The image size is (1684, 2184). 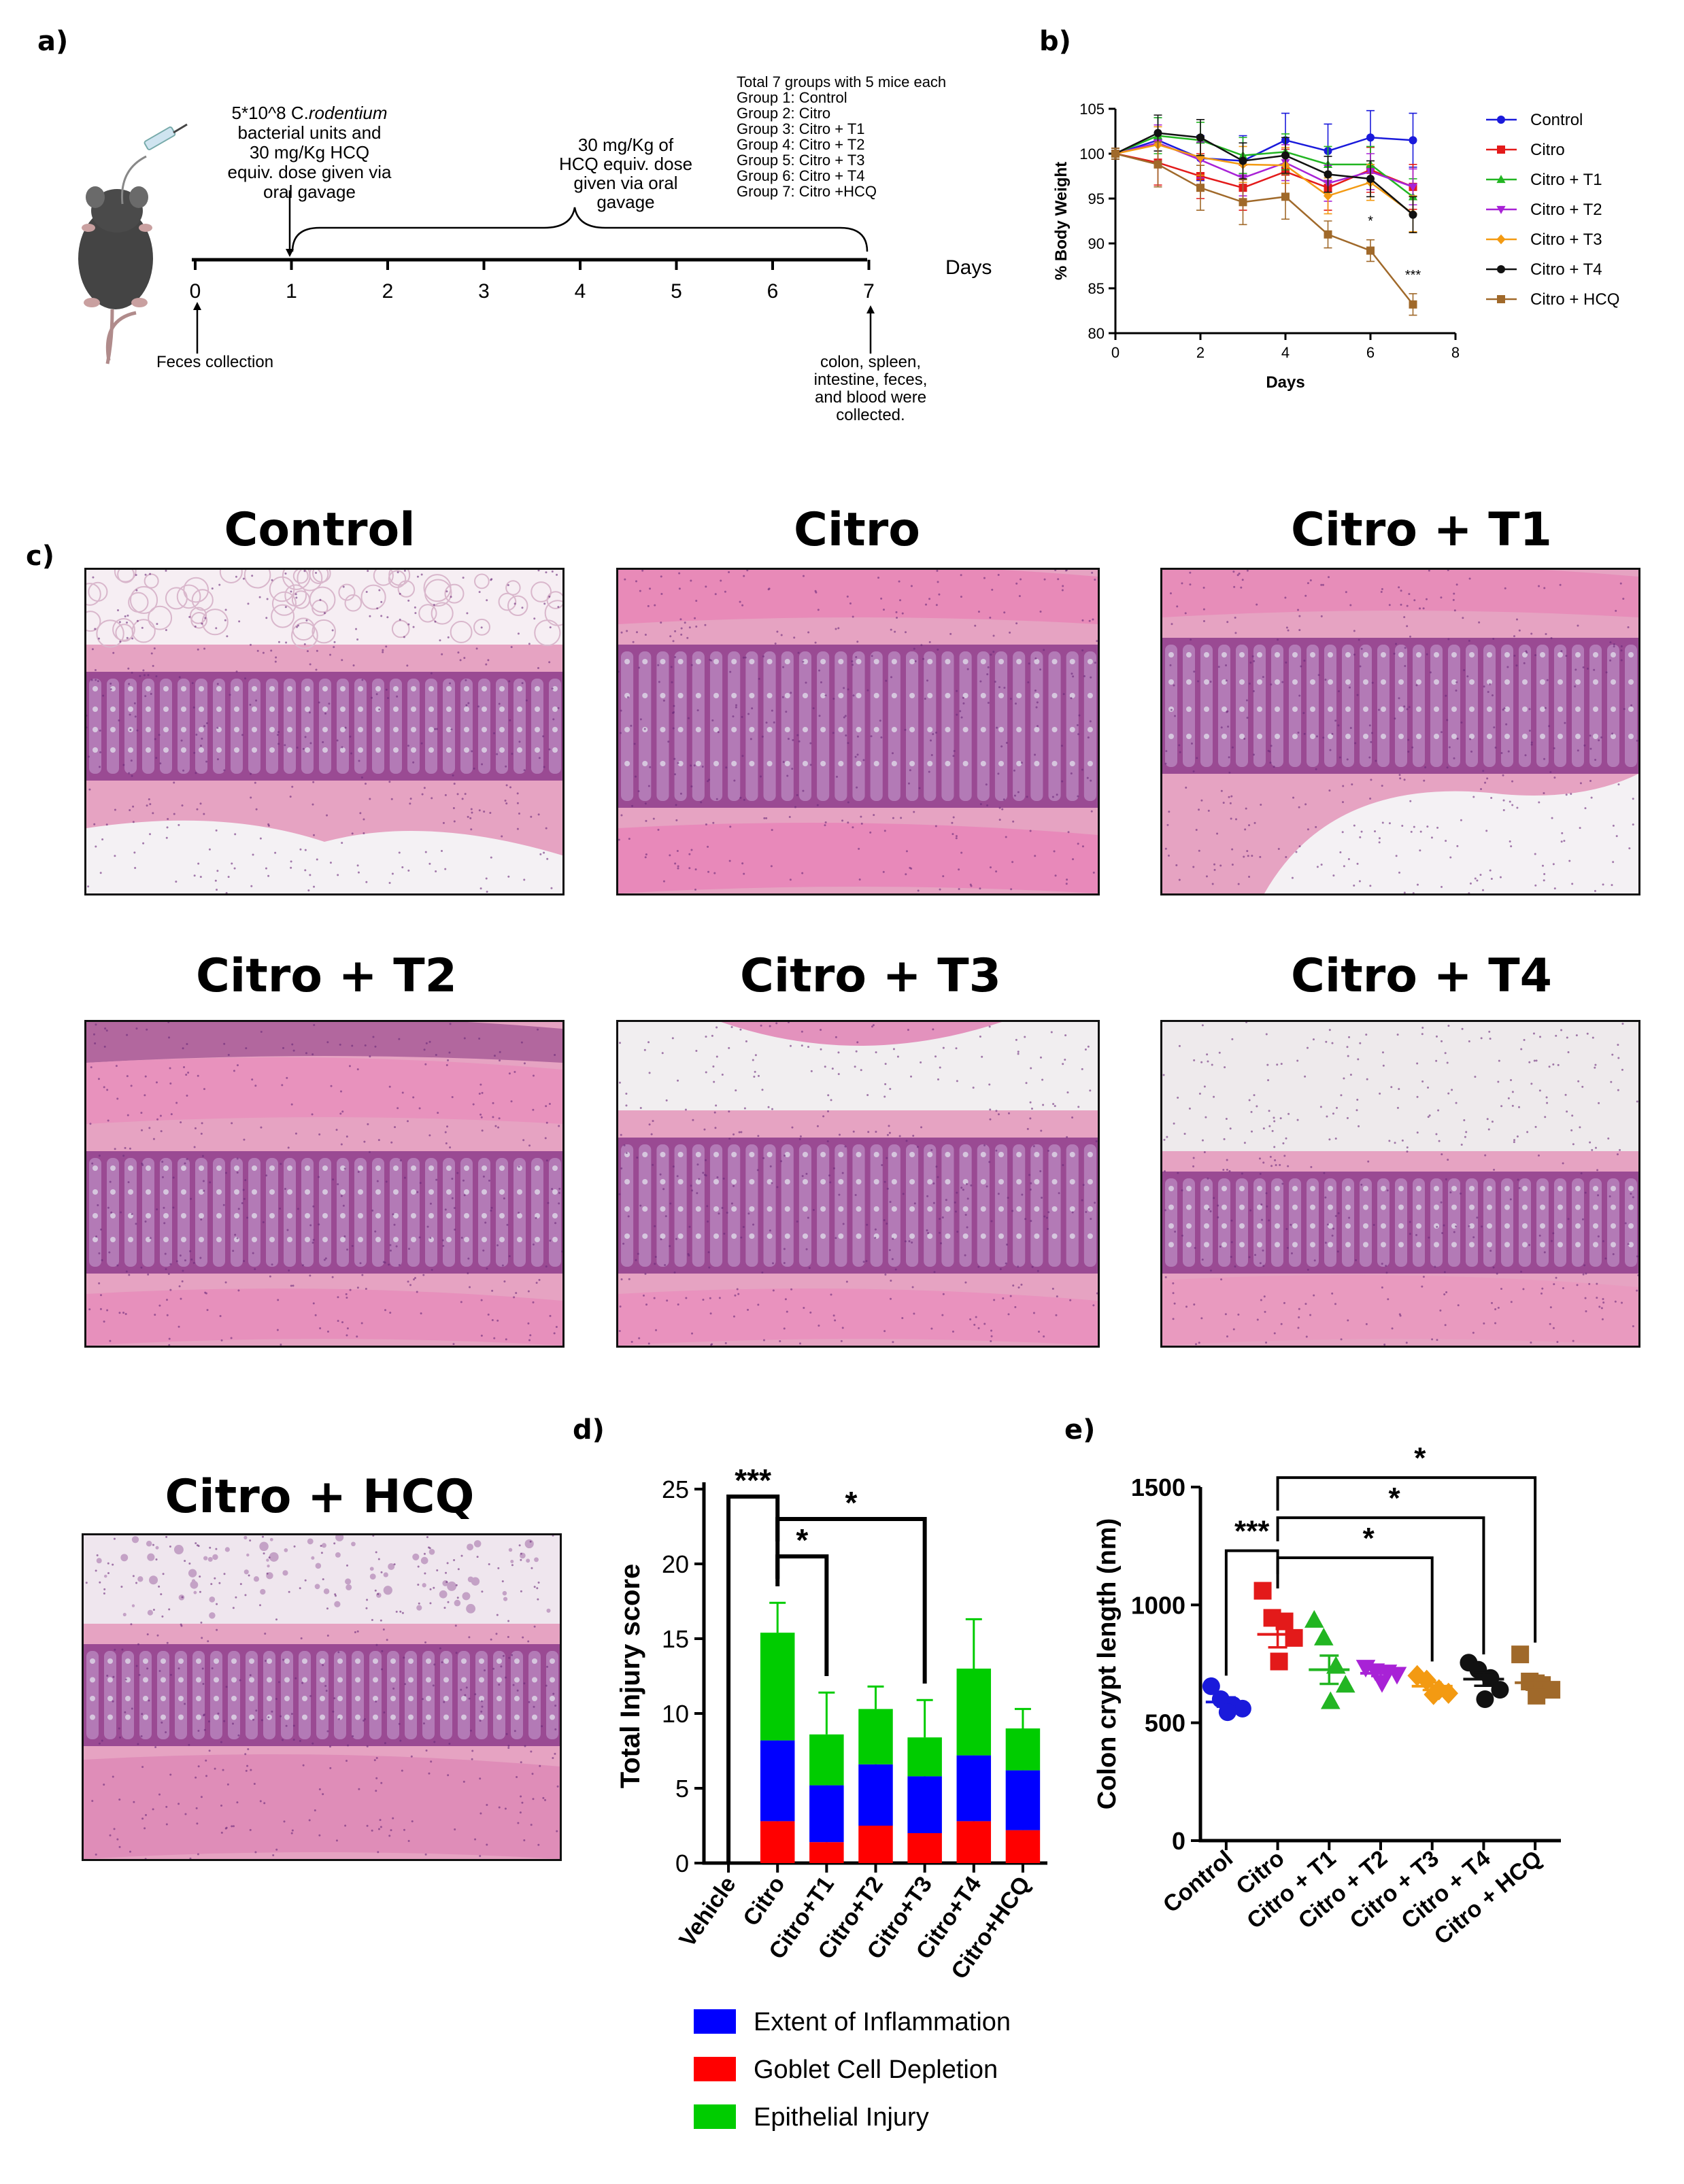 What do you see at coordinates (870, 362) in the screenshot?
I see `collection-text: colon, spleen,` at bounding box center [870, 362].